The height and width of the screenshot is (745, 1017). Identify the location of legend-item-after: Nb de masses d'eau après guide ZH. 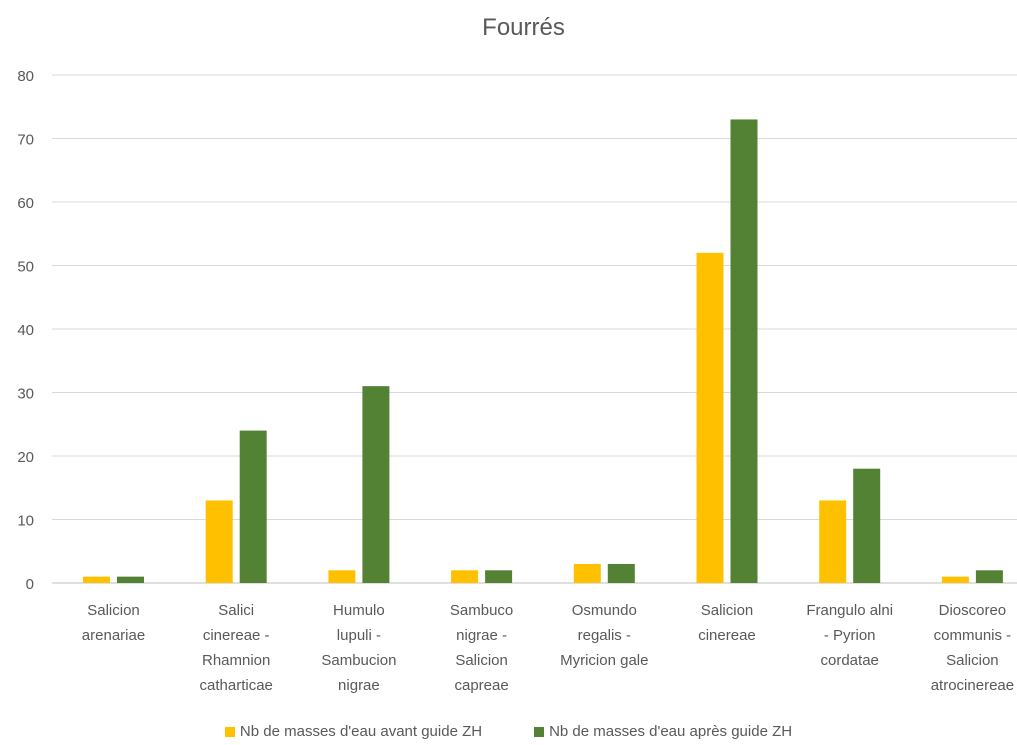
(663, 731).